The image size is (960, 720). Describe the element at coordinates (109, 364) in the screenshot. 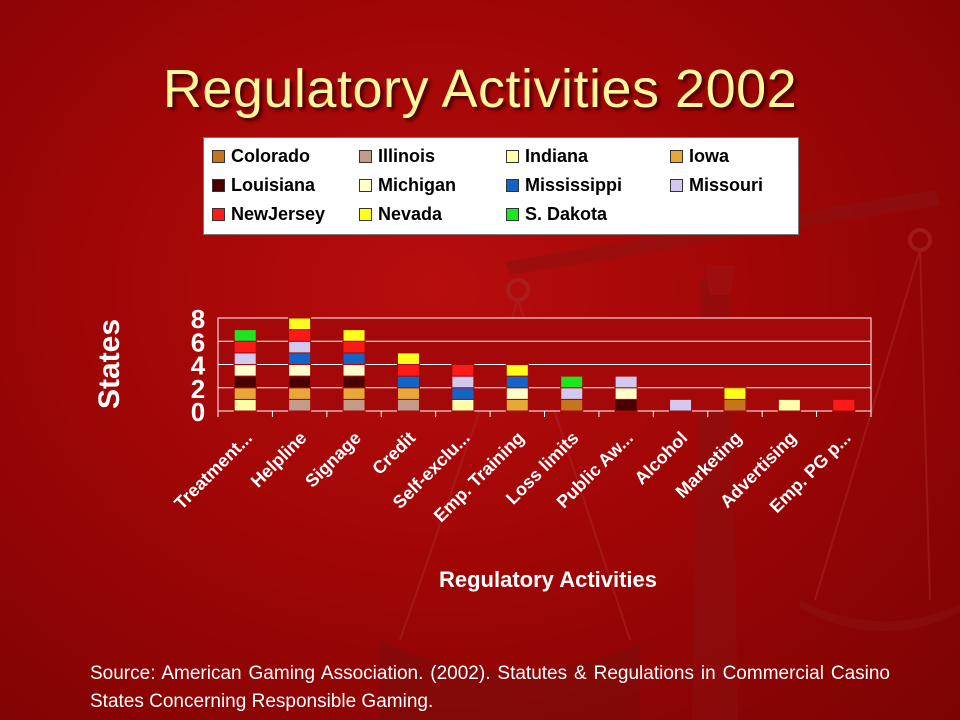

I see `y-axis-title: States` at that location.